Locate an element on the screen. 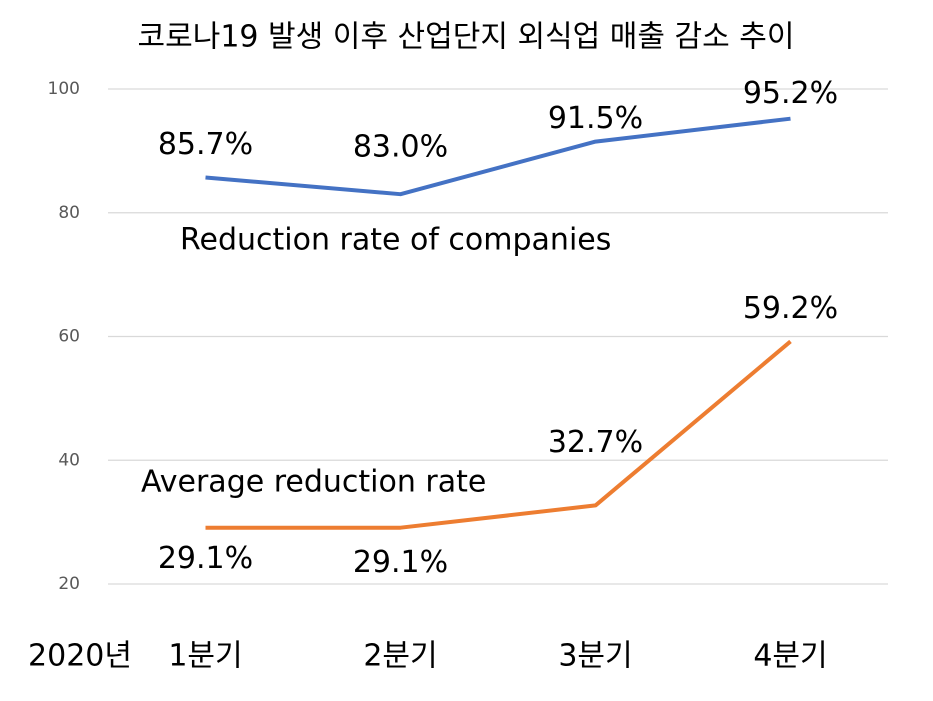 Image resolution: width=933 pixels, height=701 pixels. x-tick-label: 3분기 is located at coordinates (595, 656).